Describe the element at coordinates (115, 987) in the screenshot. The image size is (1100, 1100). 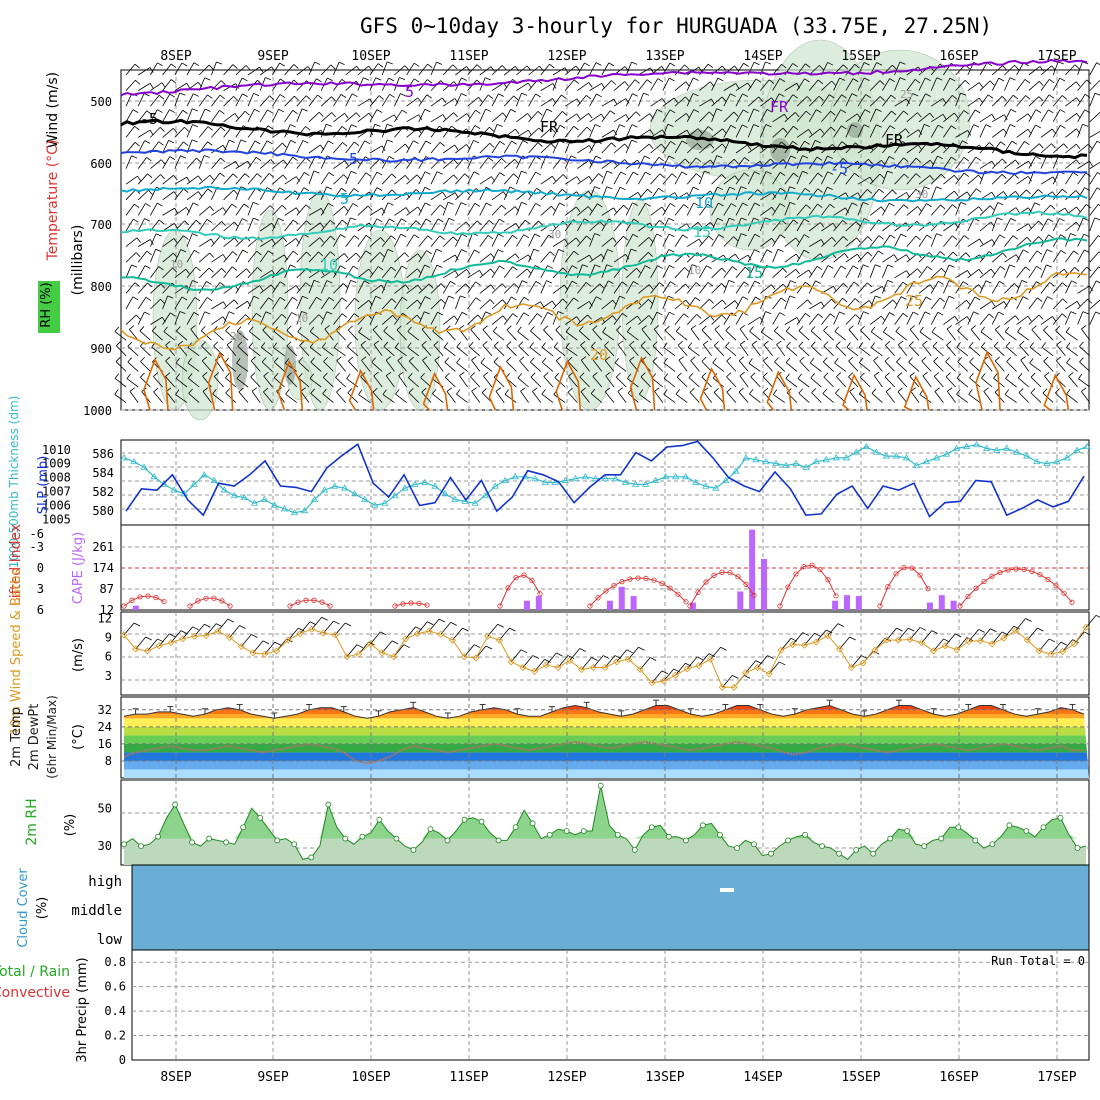
I see `precip-tick: 0.6` at that location.